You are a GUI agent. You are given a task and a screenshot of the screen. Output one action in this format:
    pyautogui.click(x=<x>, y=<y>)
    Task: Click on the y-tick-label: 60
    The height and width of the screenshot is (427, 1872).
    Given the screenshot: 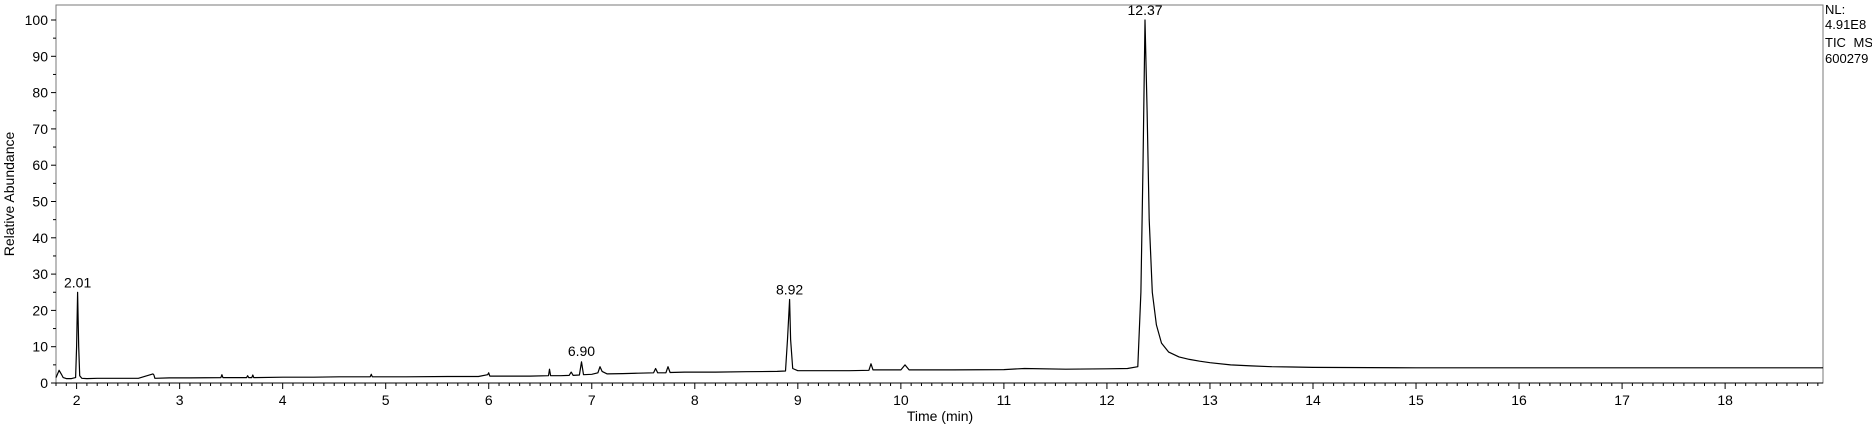 What is the action you would take?
    pyautogui.click(x=40, y=165)
    